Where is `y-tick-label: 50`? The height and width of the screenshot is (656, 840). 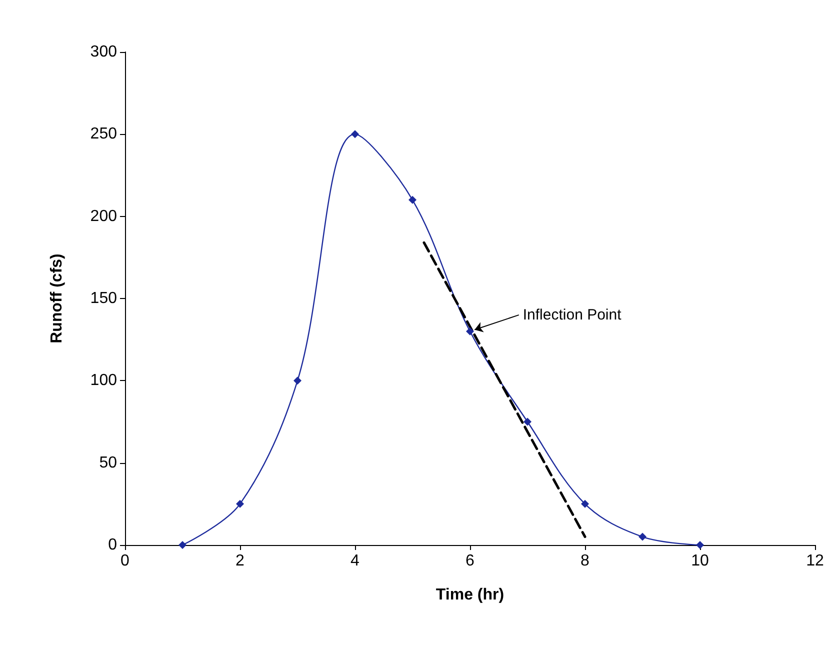
y-tick-label: 50 is located at coordinates (108, 463).